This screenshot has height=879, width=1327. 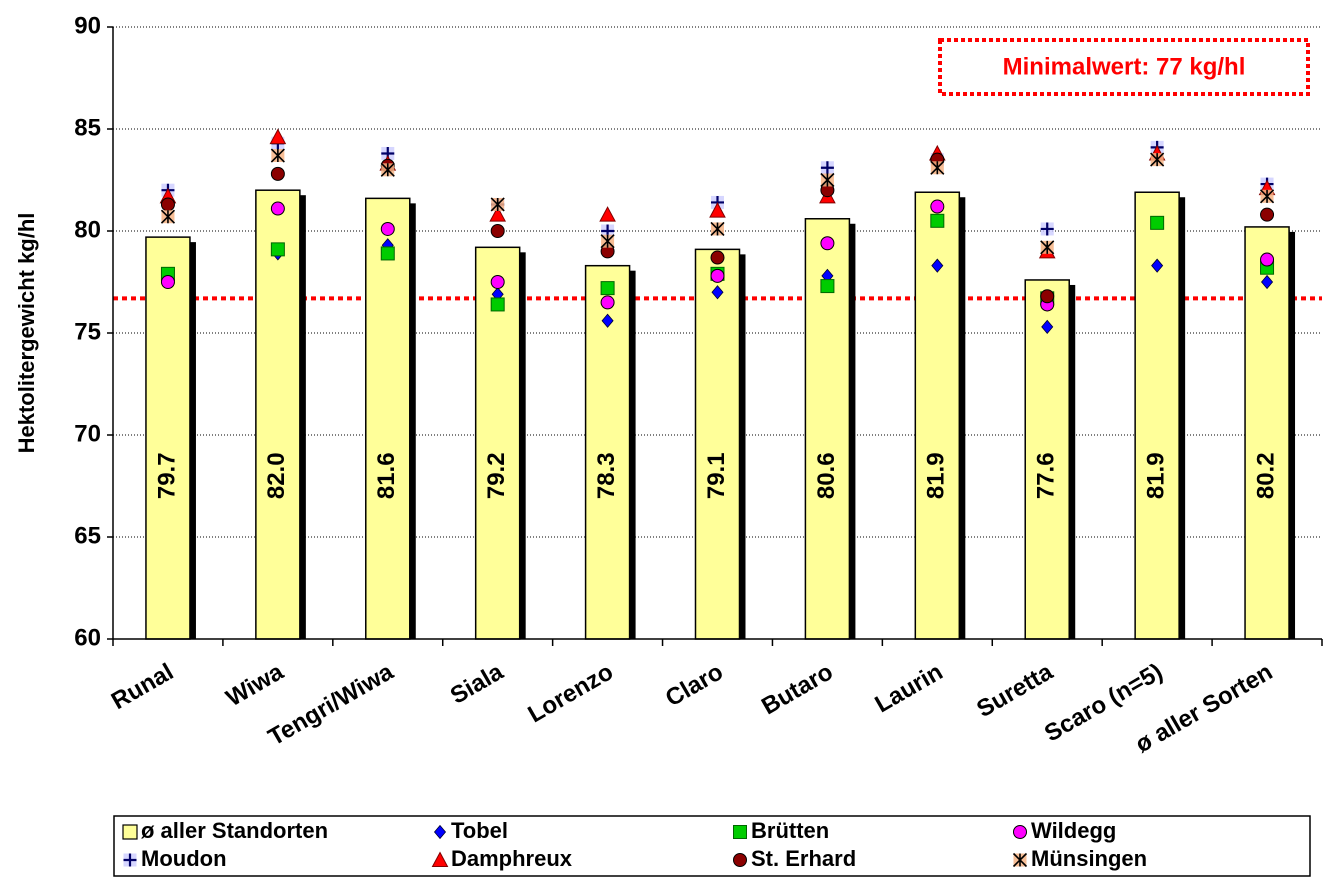 What do you see at coordinates (87, 637) in the screenshot?
I see `y-tick-label: 60` at bounding box center [87, 637].